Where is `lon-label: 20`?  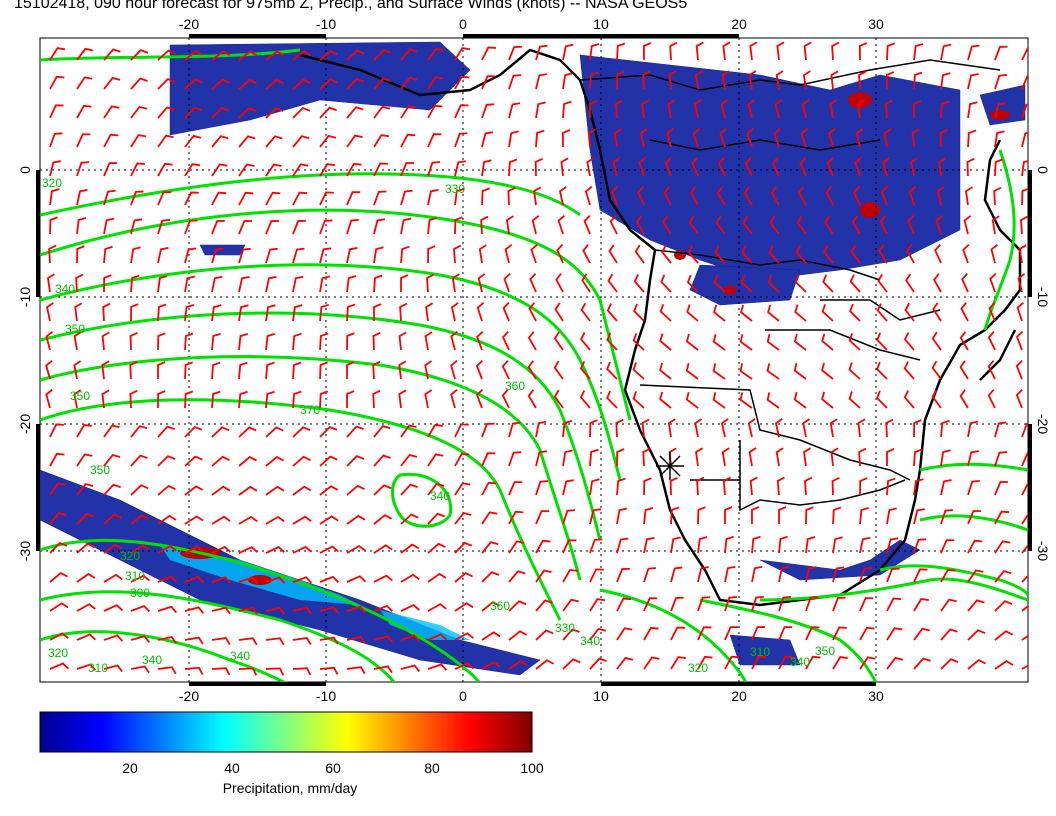
lon-label: 20 is located at coordinates (739, 24).